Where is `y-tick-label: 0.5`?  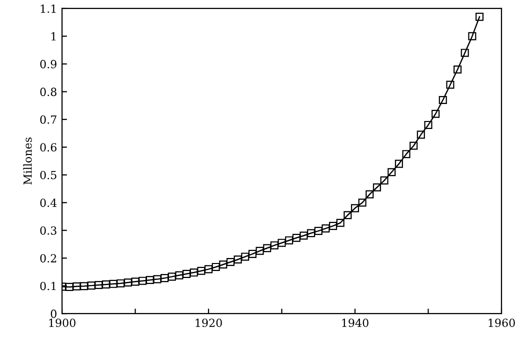
y-tick-label: 0.5 is located at coordinates (48, 175).